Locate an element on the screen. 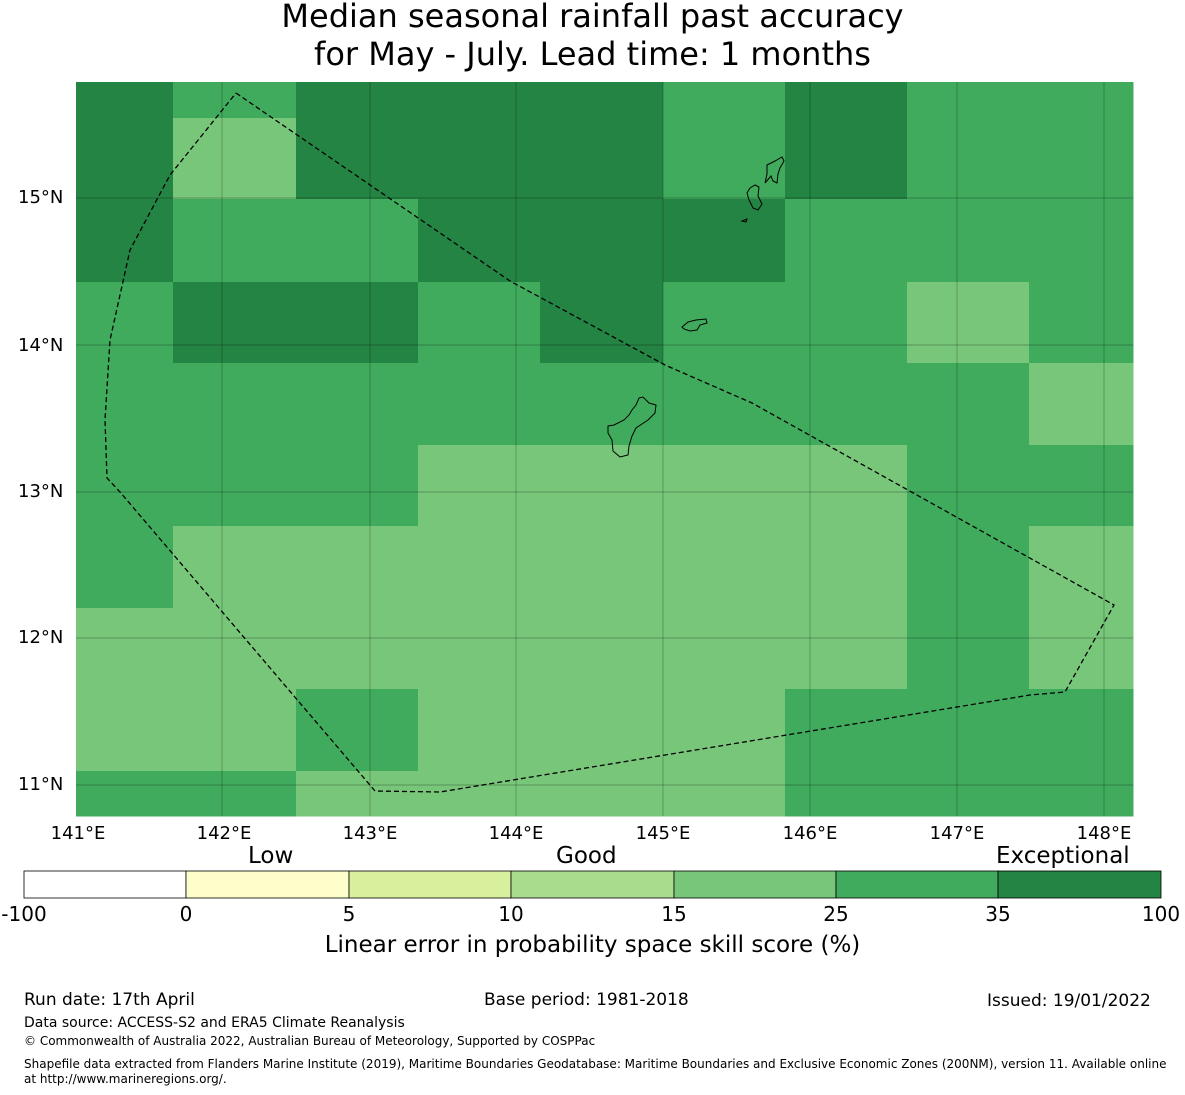 Image resolution: width=1185 pixels, height=1095 pixels. guam-island is located at coordinates (632, 427).